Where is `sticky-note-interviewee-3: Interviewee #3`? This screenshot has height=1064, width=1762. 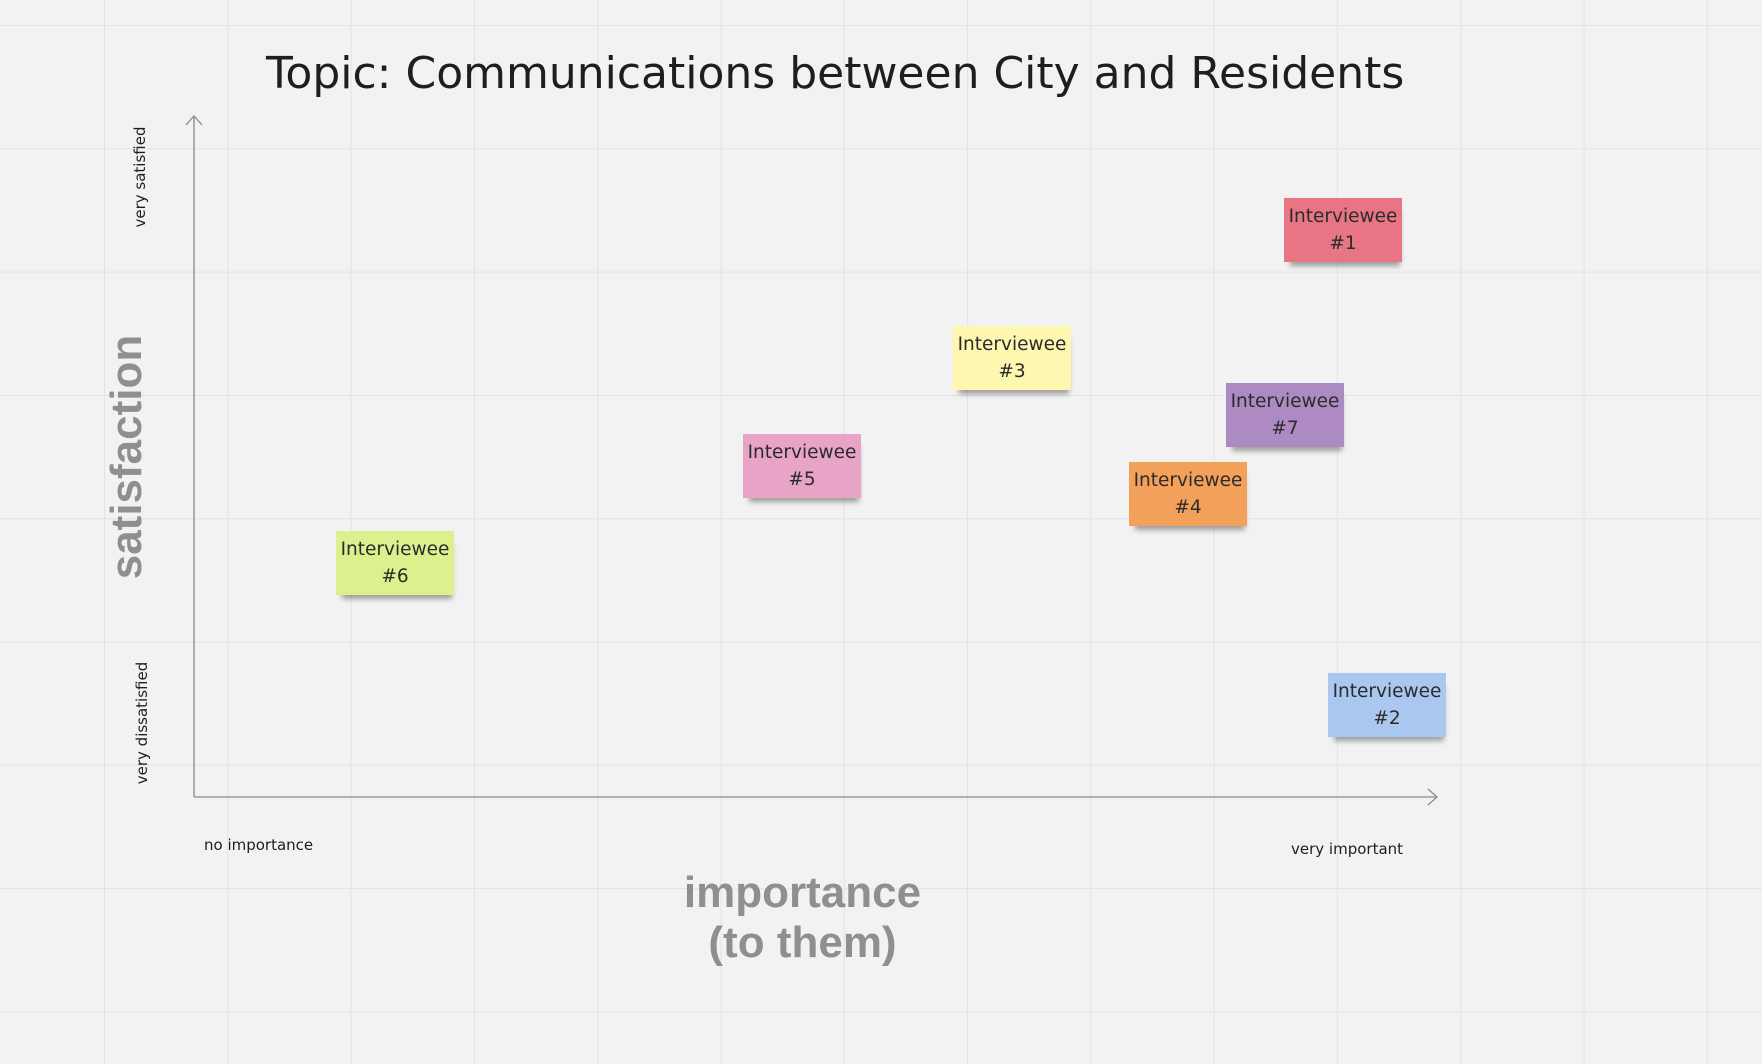
sticky-note-interviewee-3: Interviewee #3 is located at coordinates (1012, 358).